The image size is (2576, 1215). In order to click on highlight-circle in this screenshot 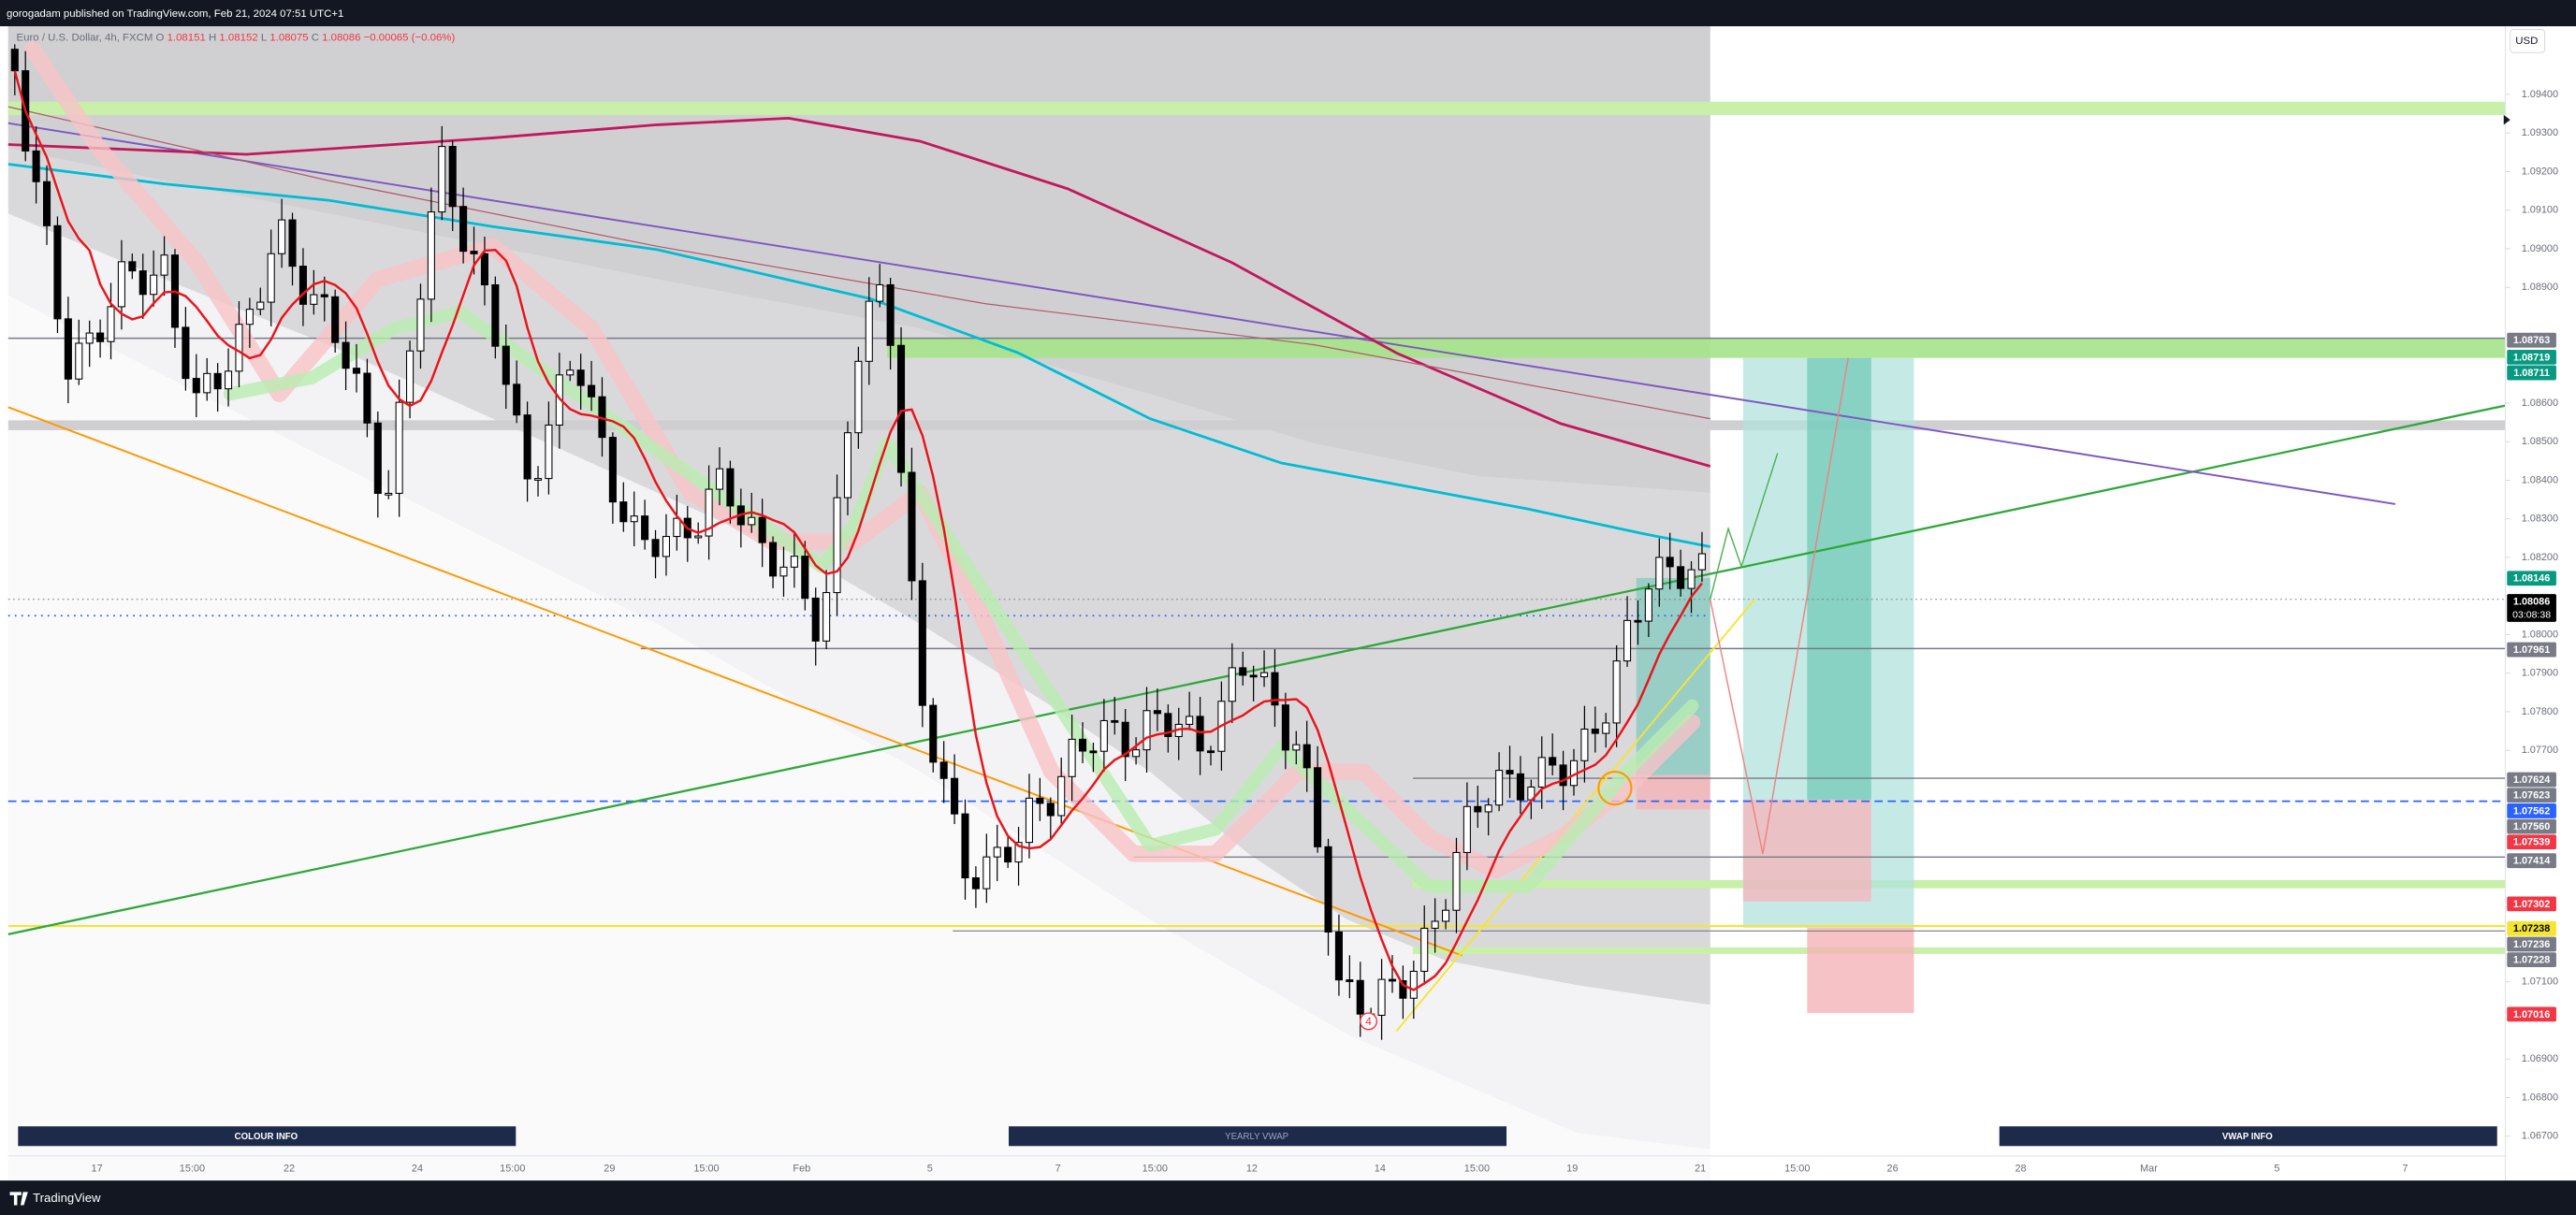, I will do `click(1615, 788)`.